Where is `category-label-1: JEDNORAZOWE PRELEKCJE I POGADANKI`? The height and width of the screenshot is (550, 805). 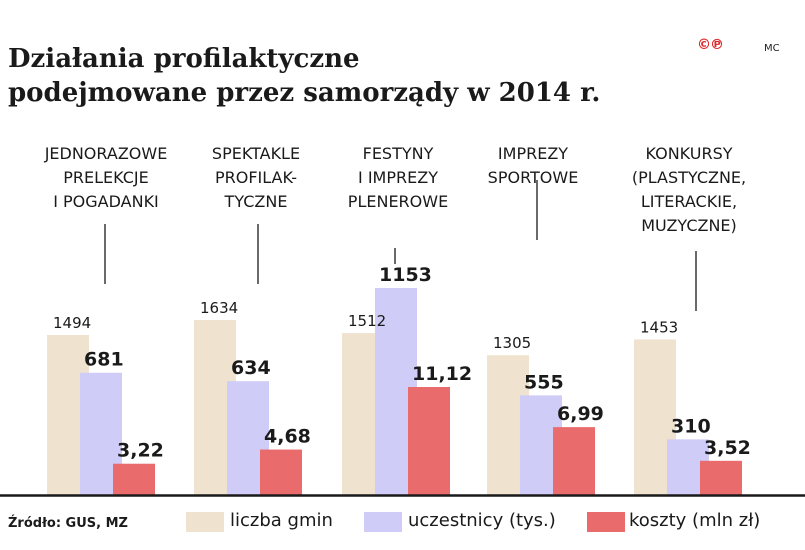
category-label-1: JEDNORAZOWE PRELEKCJE I POGADANKI is located at coordinates (106, 178).